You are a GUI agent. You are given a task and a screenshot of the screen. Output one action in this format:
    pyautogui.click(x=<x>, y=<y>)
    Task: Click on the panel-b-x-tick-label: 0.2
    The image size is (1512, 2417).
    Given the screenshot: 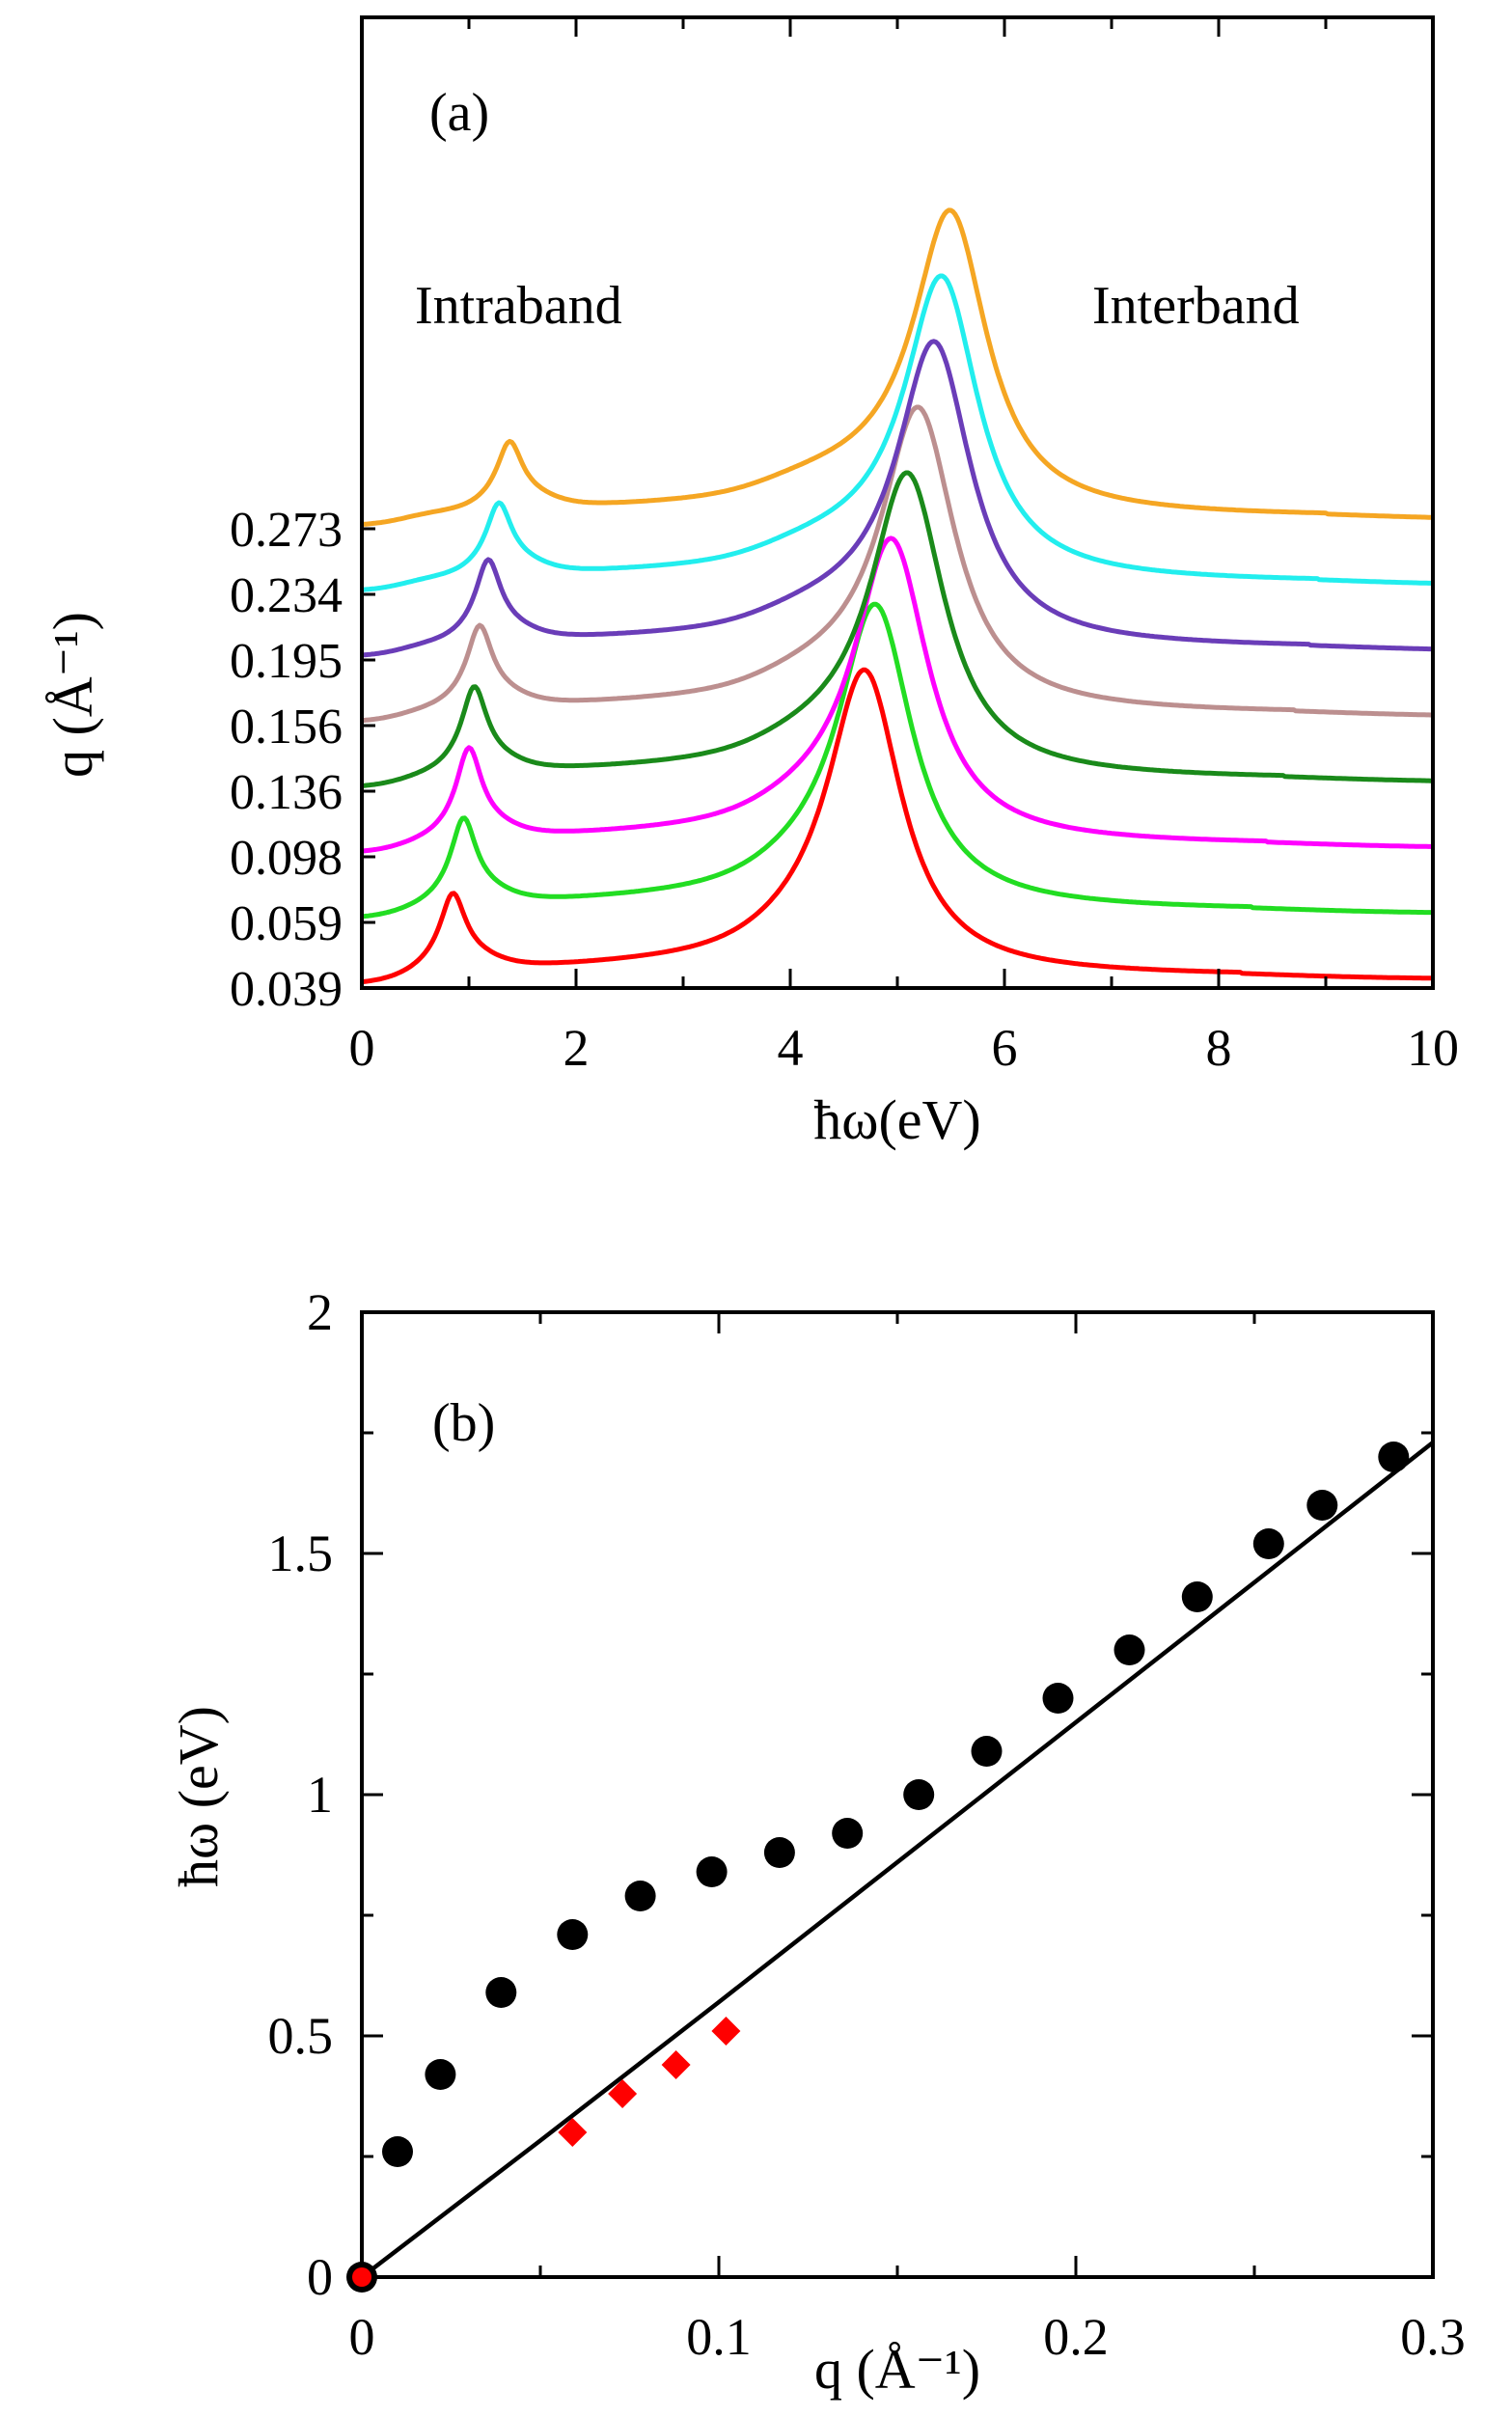 What is the action you would take?
    pyautogui.click(x=1076, y=2337)
    